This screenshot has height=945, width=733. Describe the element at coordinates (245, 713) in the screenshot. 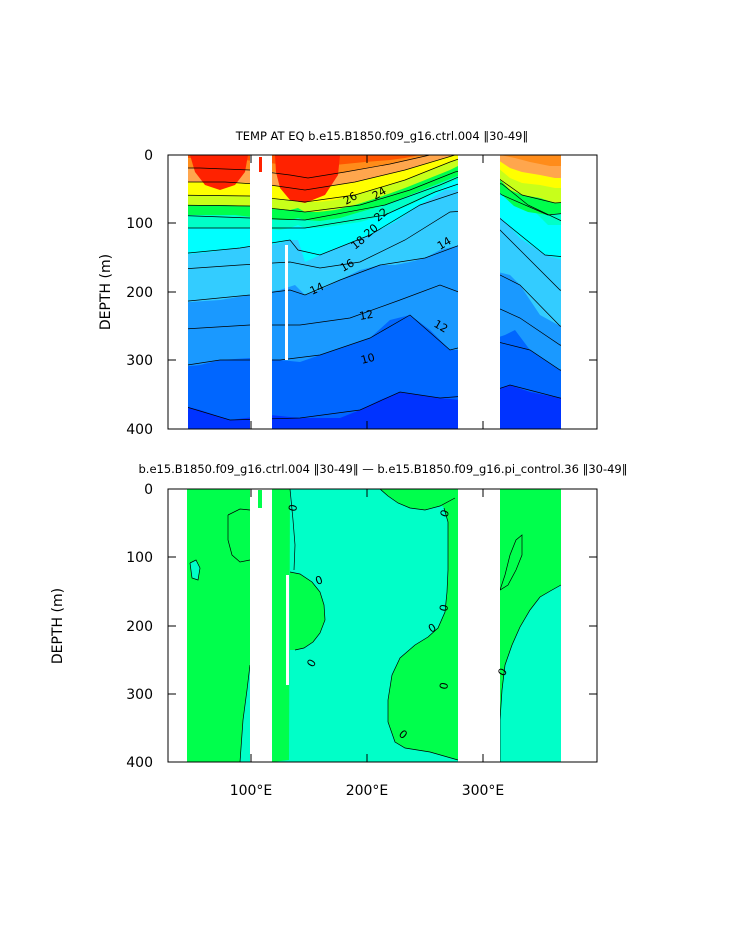

I see `aqua-wedge-west` at that location.